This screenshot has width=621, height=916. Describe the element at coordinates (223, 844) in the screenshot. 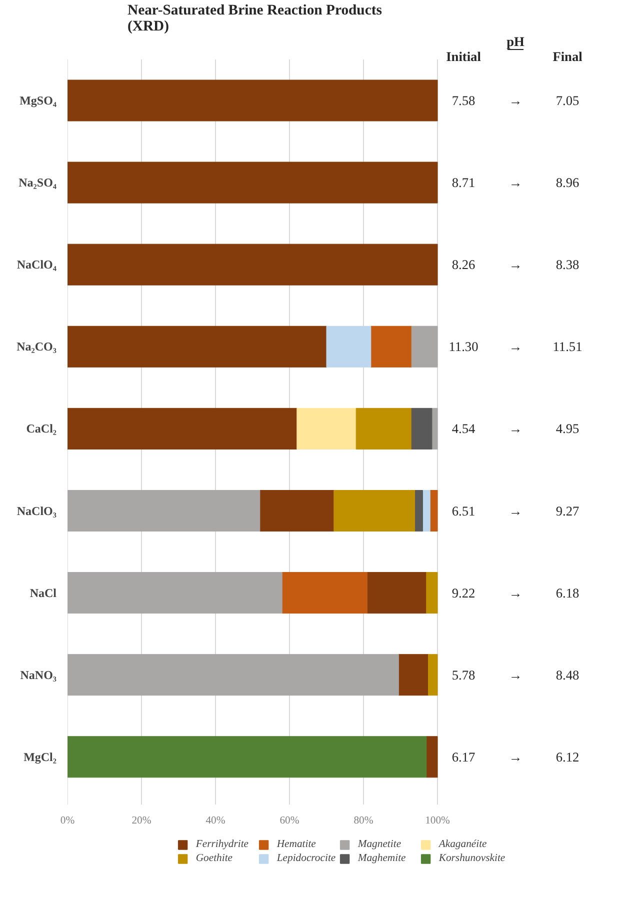

I see `legend-label: Ferrihydrite` at that location.